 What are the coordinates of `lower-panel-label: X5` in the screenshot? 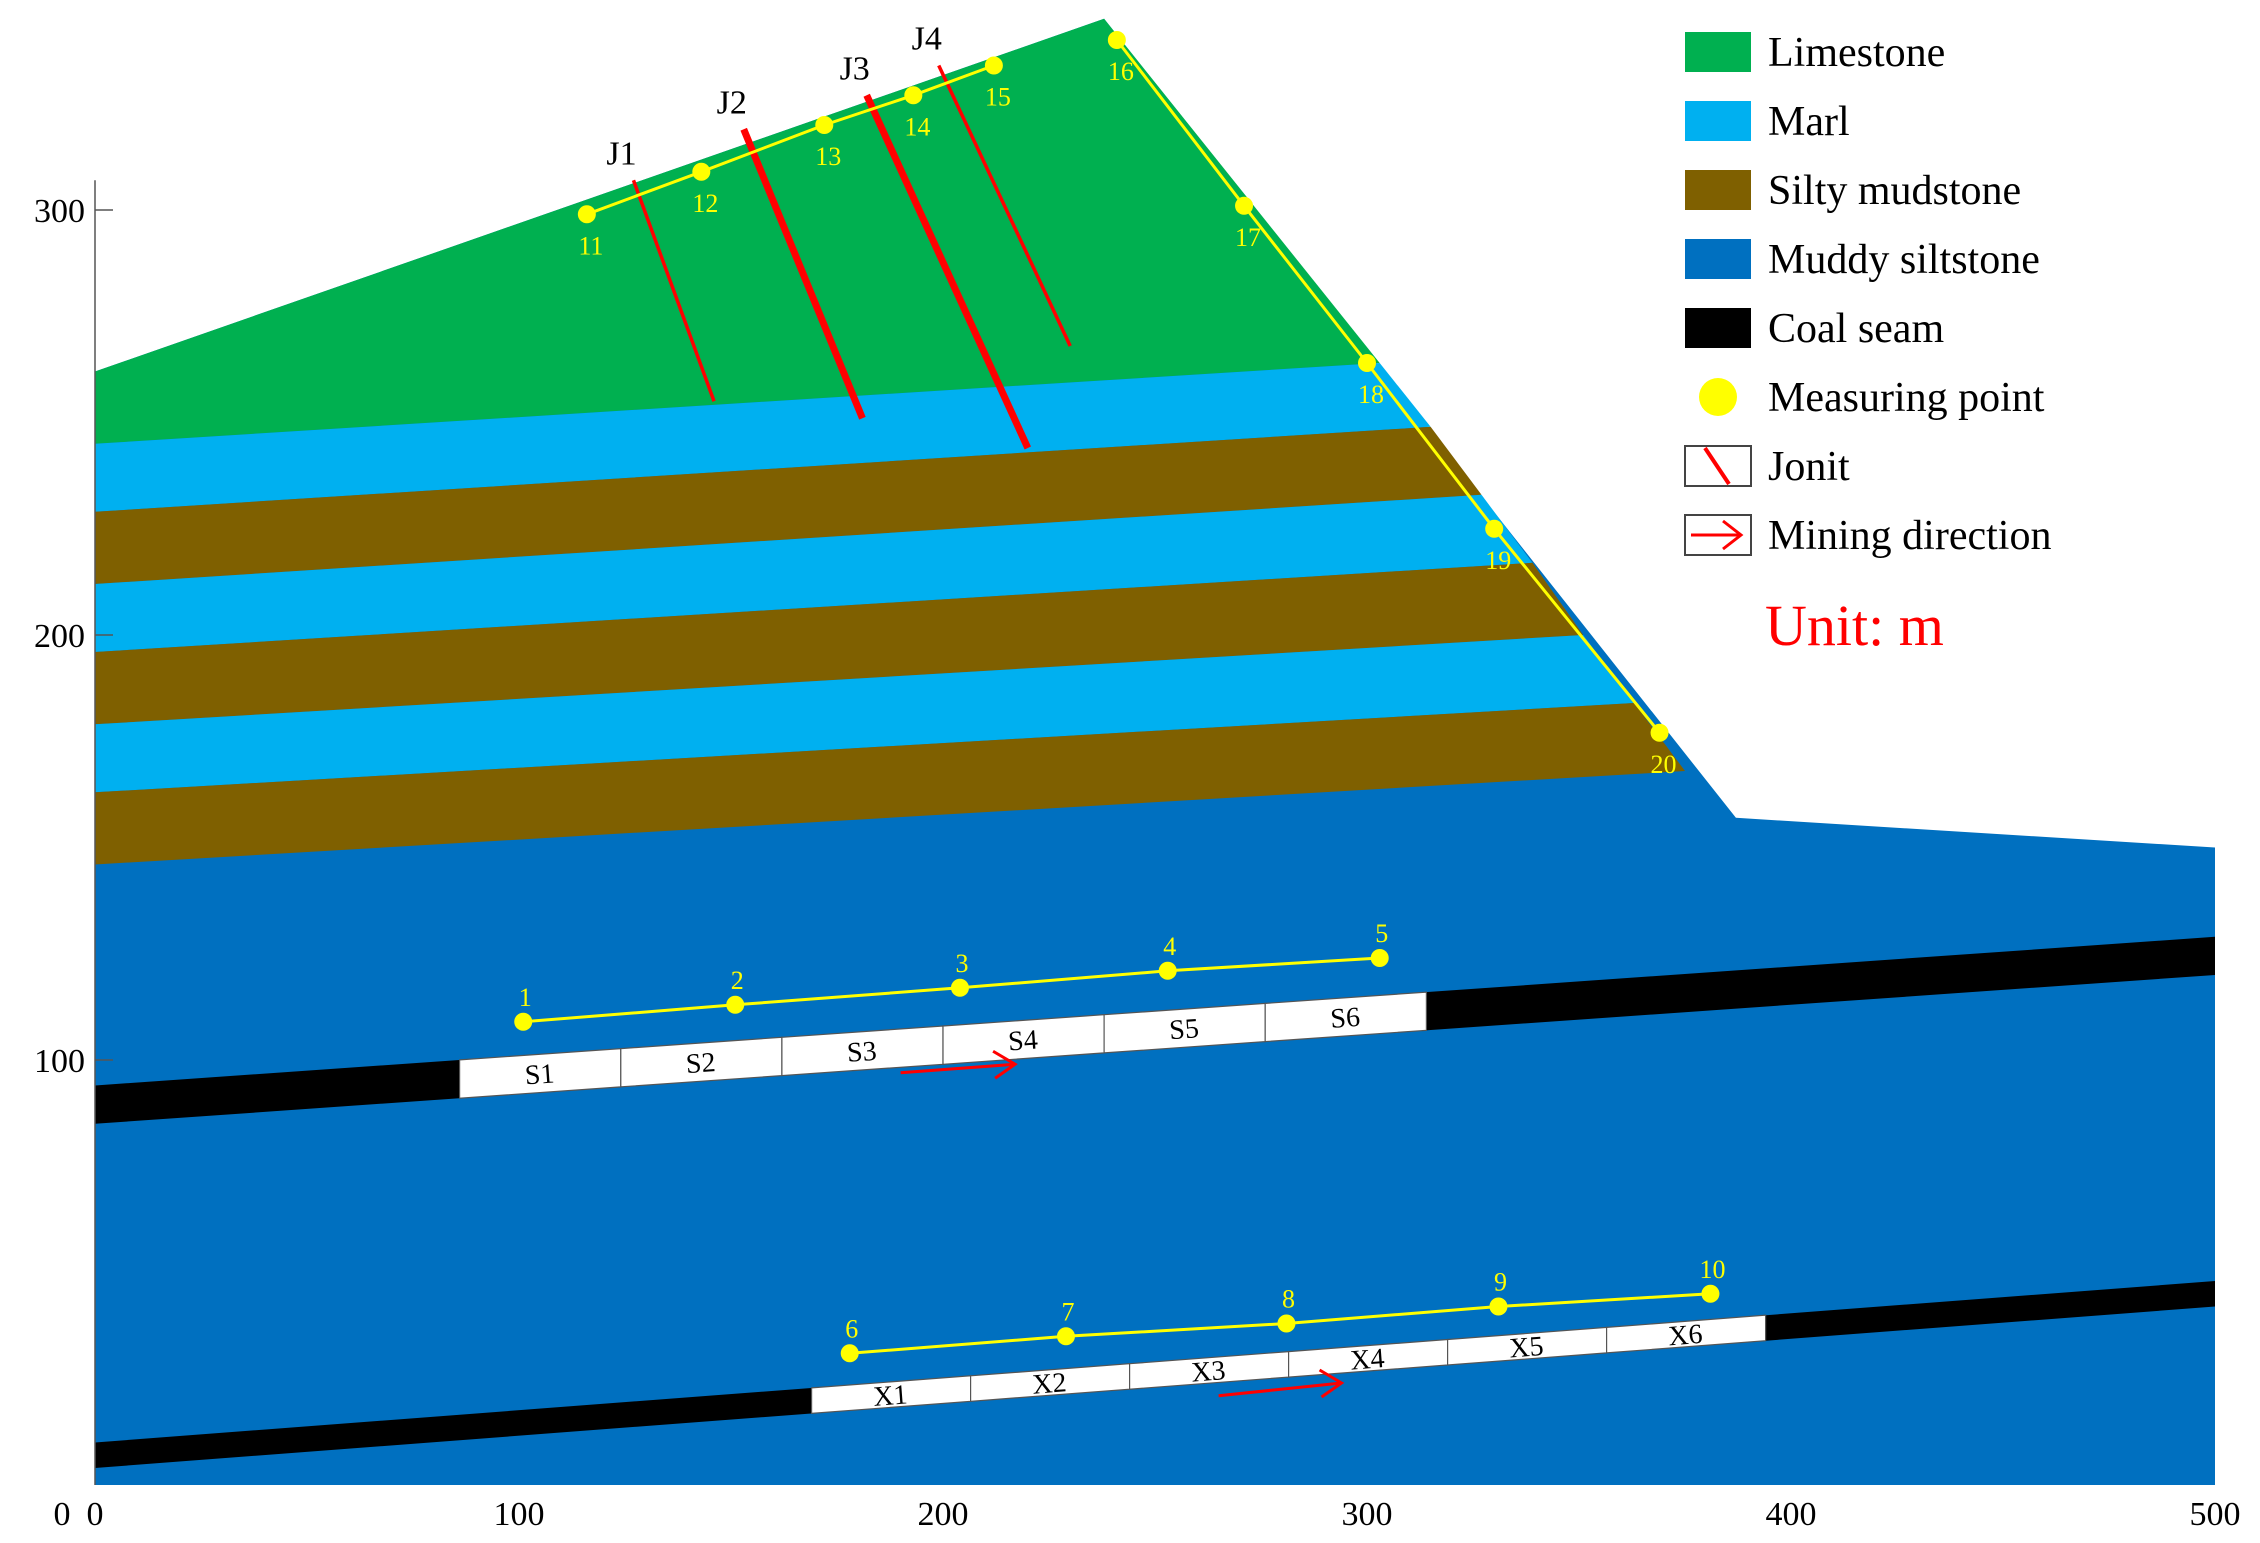 It's located at (1526, 1348).